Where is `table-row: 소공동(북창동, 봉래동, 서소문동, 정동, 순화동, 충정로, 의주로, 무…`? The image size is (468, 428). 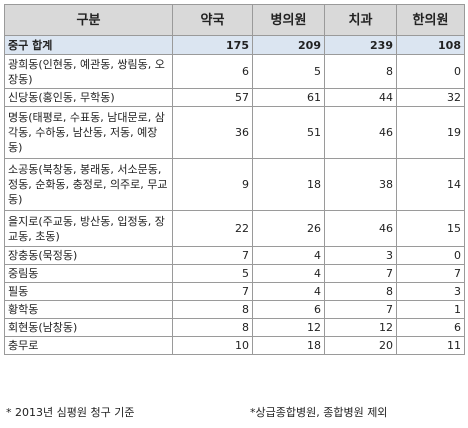
table-row: 소공동(북창동, 봉래동, 서소문동, 정동, 순화동, 충정로, 의주로, 무… is located at coordinates (234, 184).